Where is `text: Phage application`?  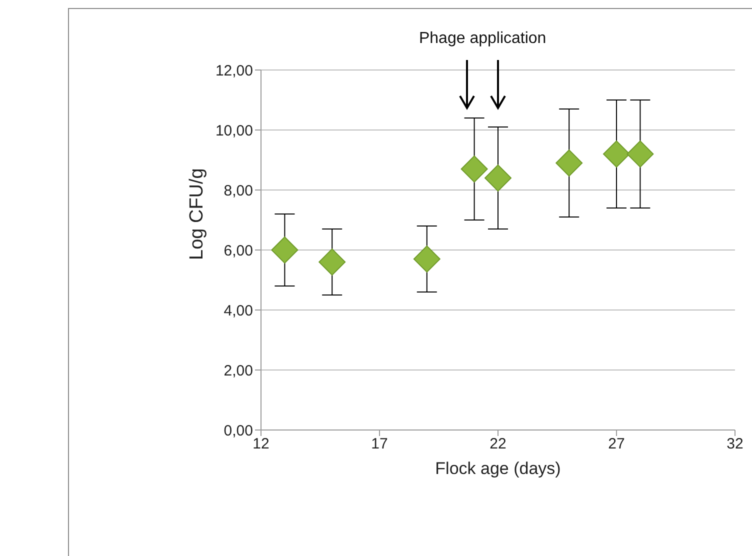 text: Phage application is located at coordinates (483, 39).